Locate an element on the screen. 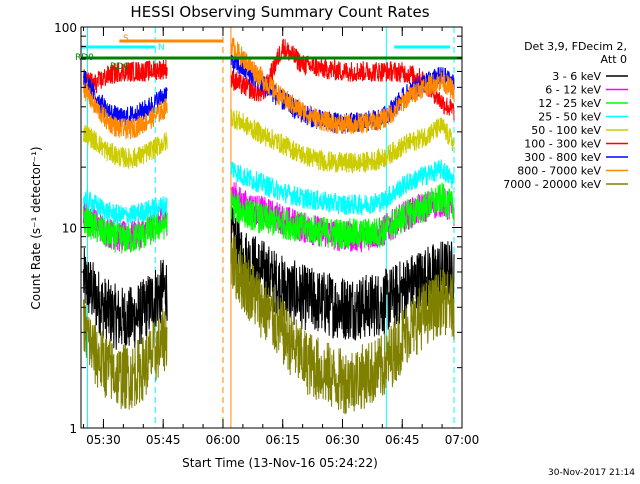  y-axis-label: Count Rate (s⁻¹ detector⁻¹) is located at coordinates (36, 227).